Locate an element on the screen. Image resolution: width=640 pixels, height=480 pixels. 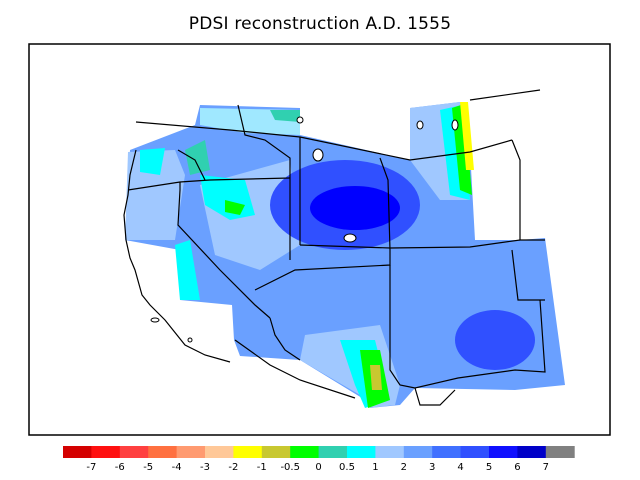
colorbar: -7 -6 -5 -4 -3 -2 -1 -0.5 0 0.5 1 2 3 4 5 6 7 is located at coordinates (319, 459).